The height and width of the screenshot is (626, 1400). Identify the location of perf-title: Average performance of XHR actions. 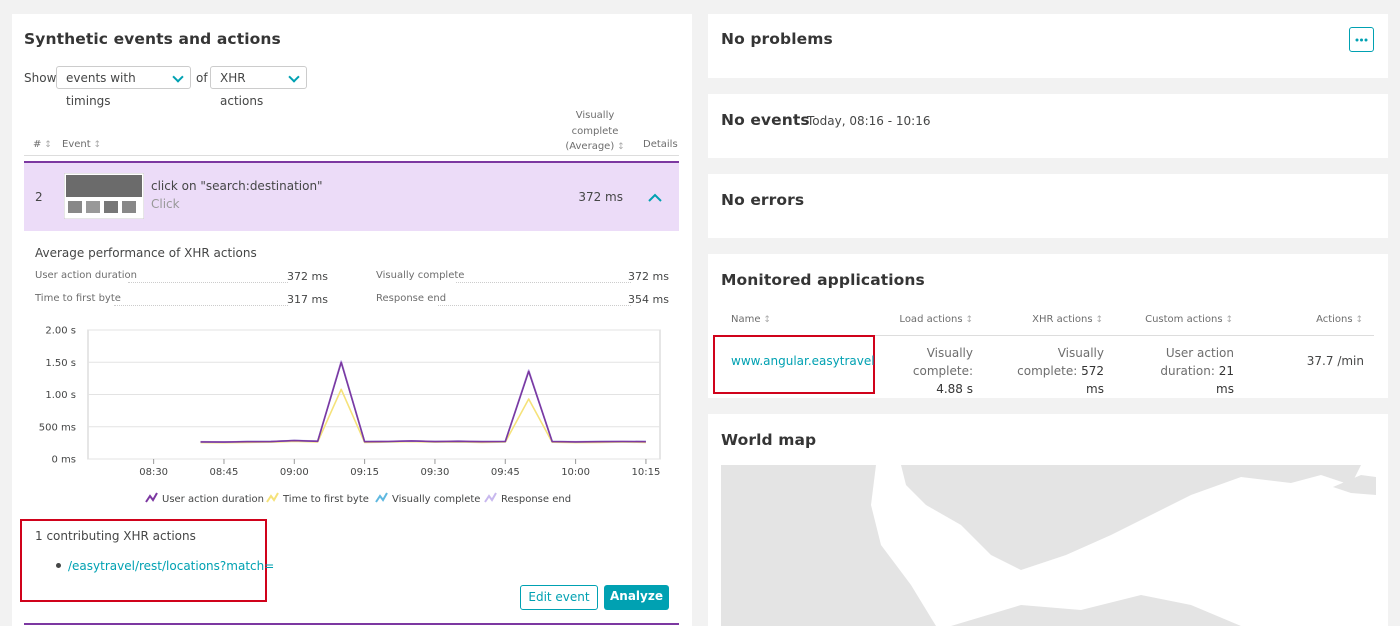
(146, 253).